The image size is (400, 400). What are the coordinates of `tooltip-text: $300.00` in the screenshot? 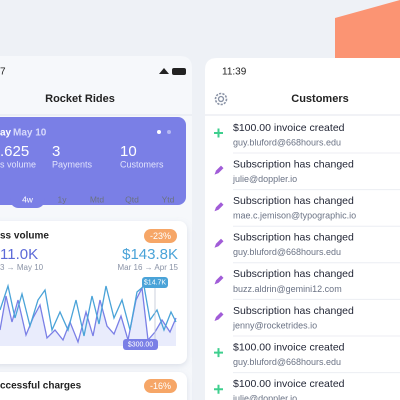 It's located at (140, 344).